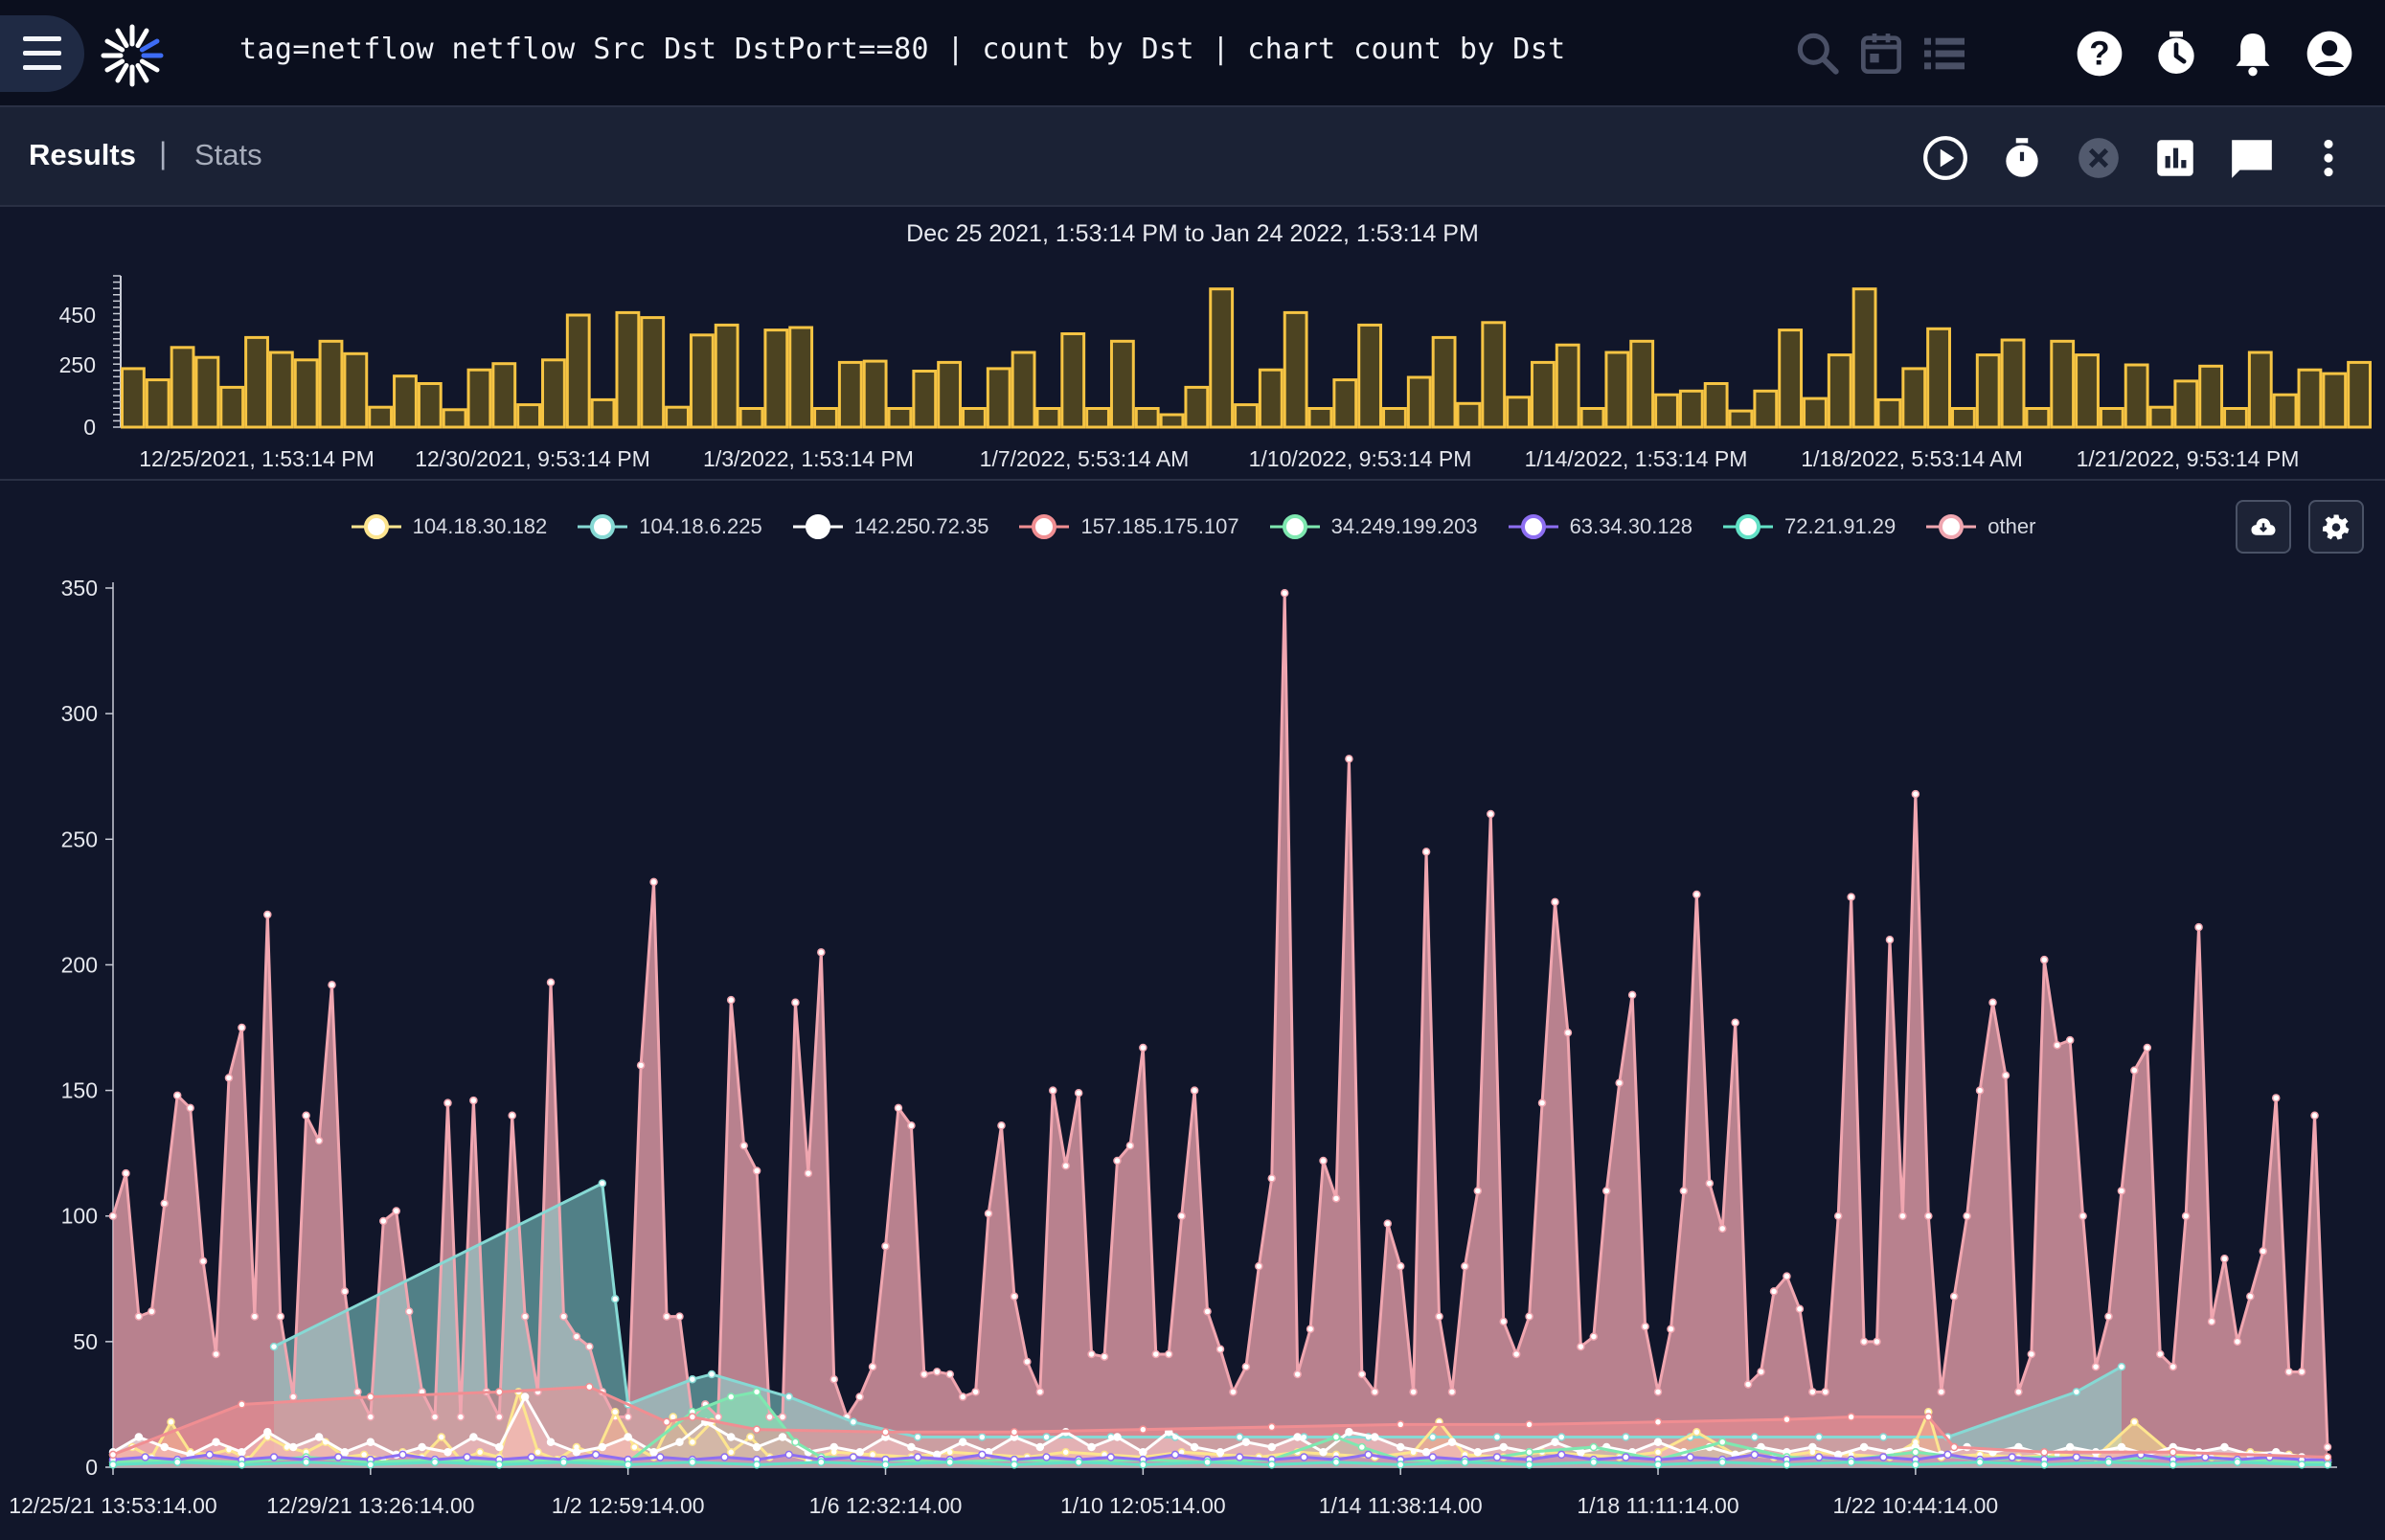 The width and height of the screenshot is (2385, 1540). I want to click on menu-button, so click(42, 53).